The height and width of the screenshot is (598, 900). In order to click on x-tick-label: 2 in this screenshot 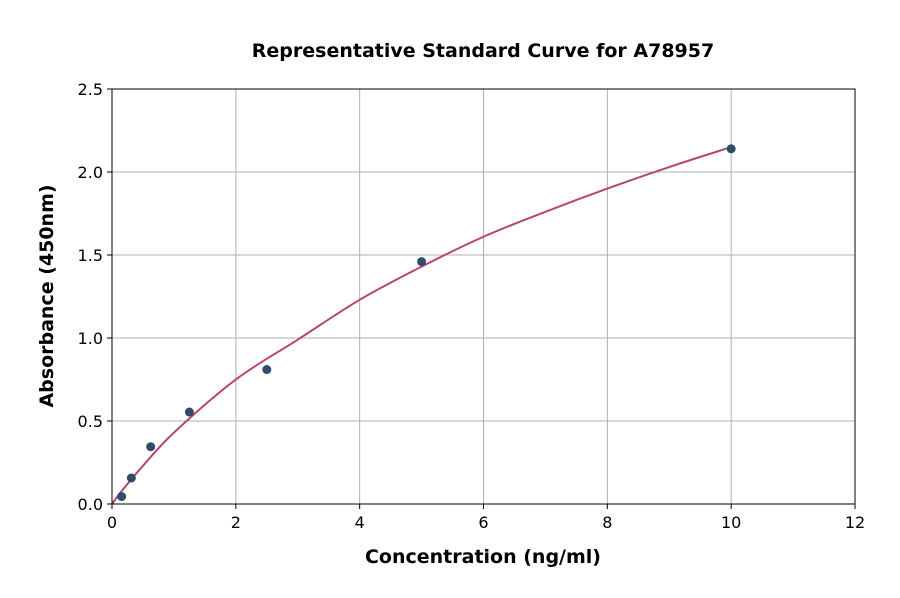, I will do `click(236, 522)`.